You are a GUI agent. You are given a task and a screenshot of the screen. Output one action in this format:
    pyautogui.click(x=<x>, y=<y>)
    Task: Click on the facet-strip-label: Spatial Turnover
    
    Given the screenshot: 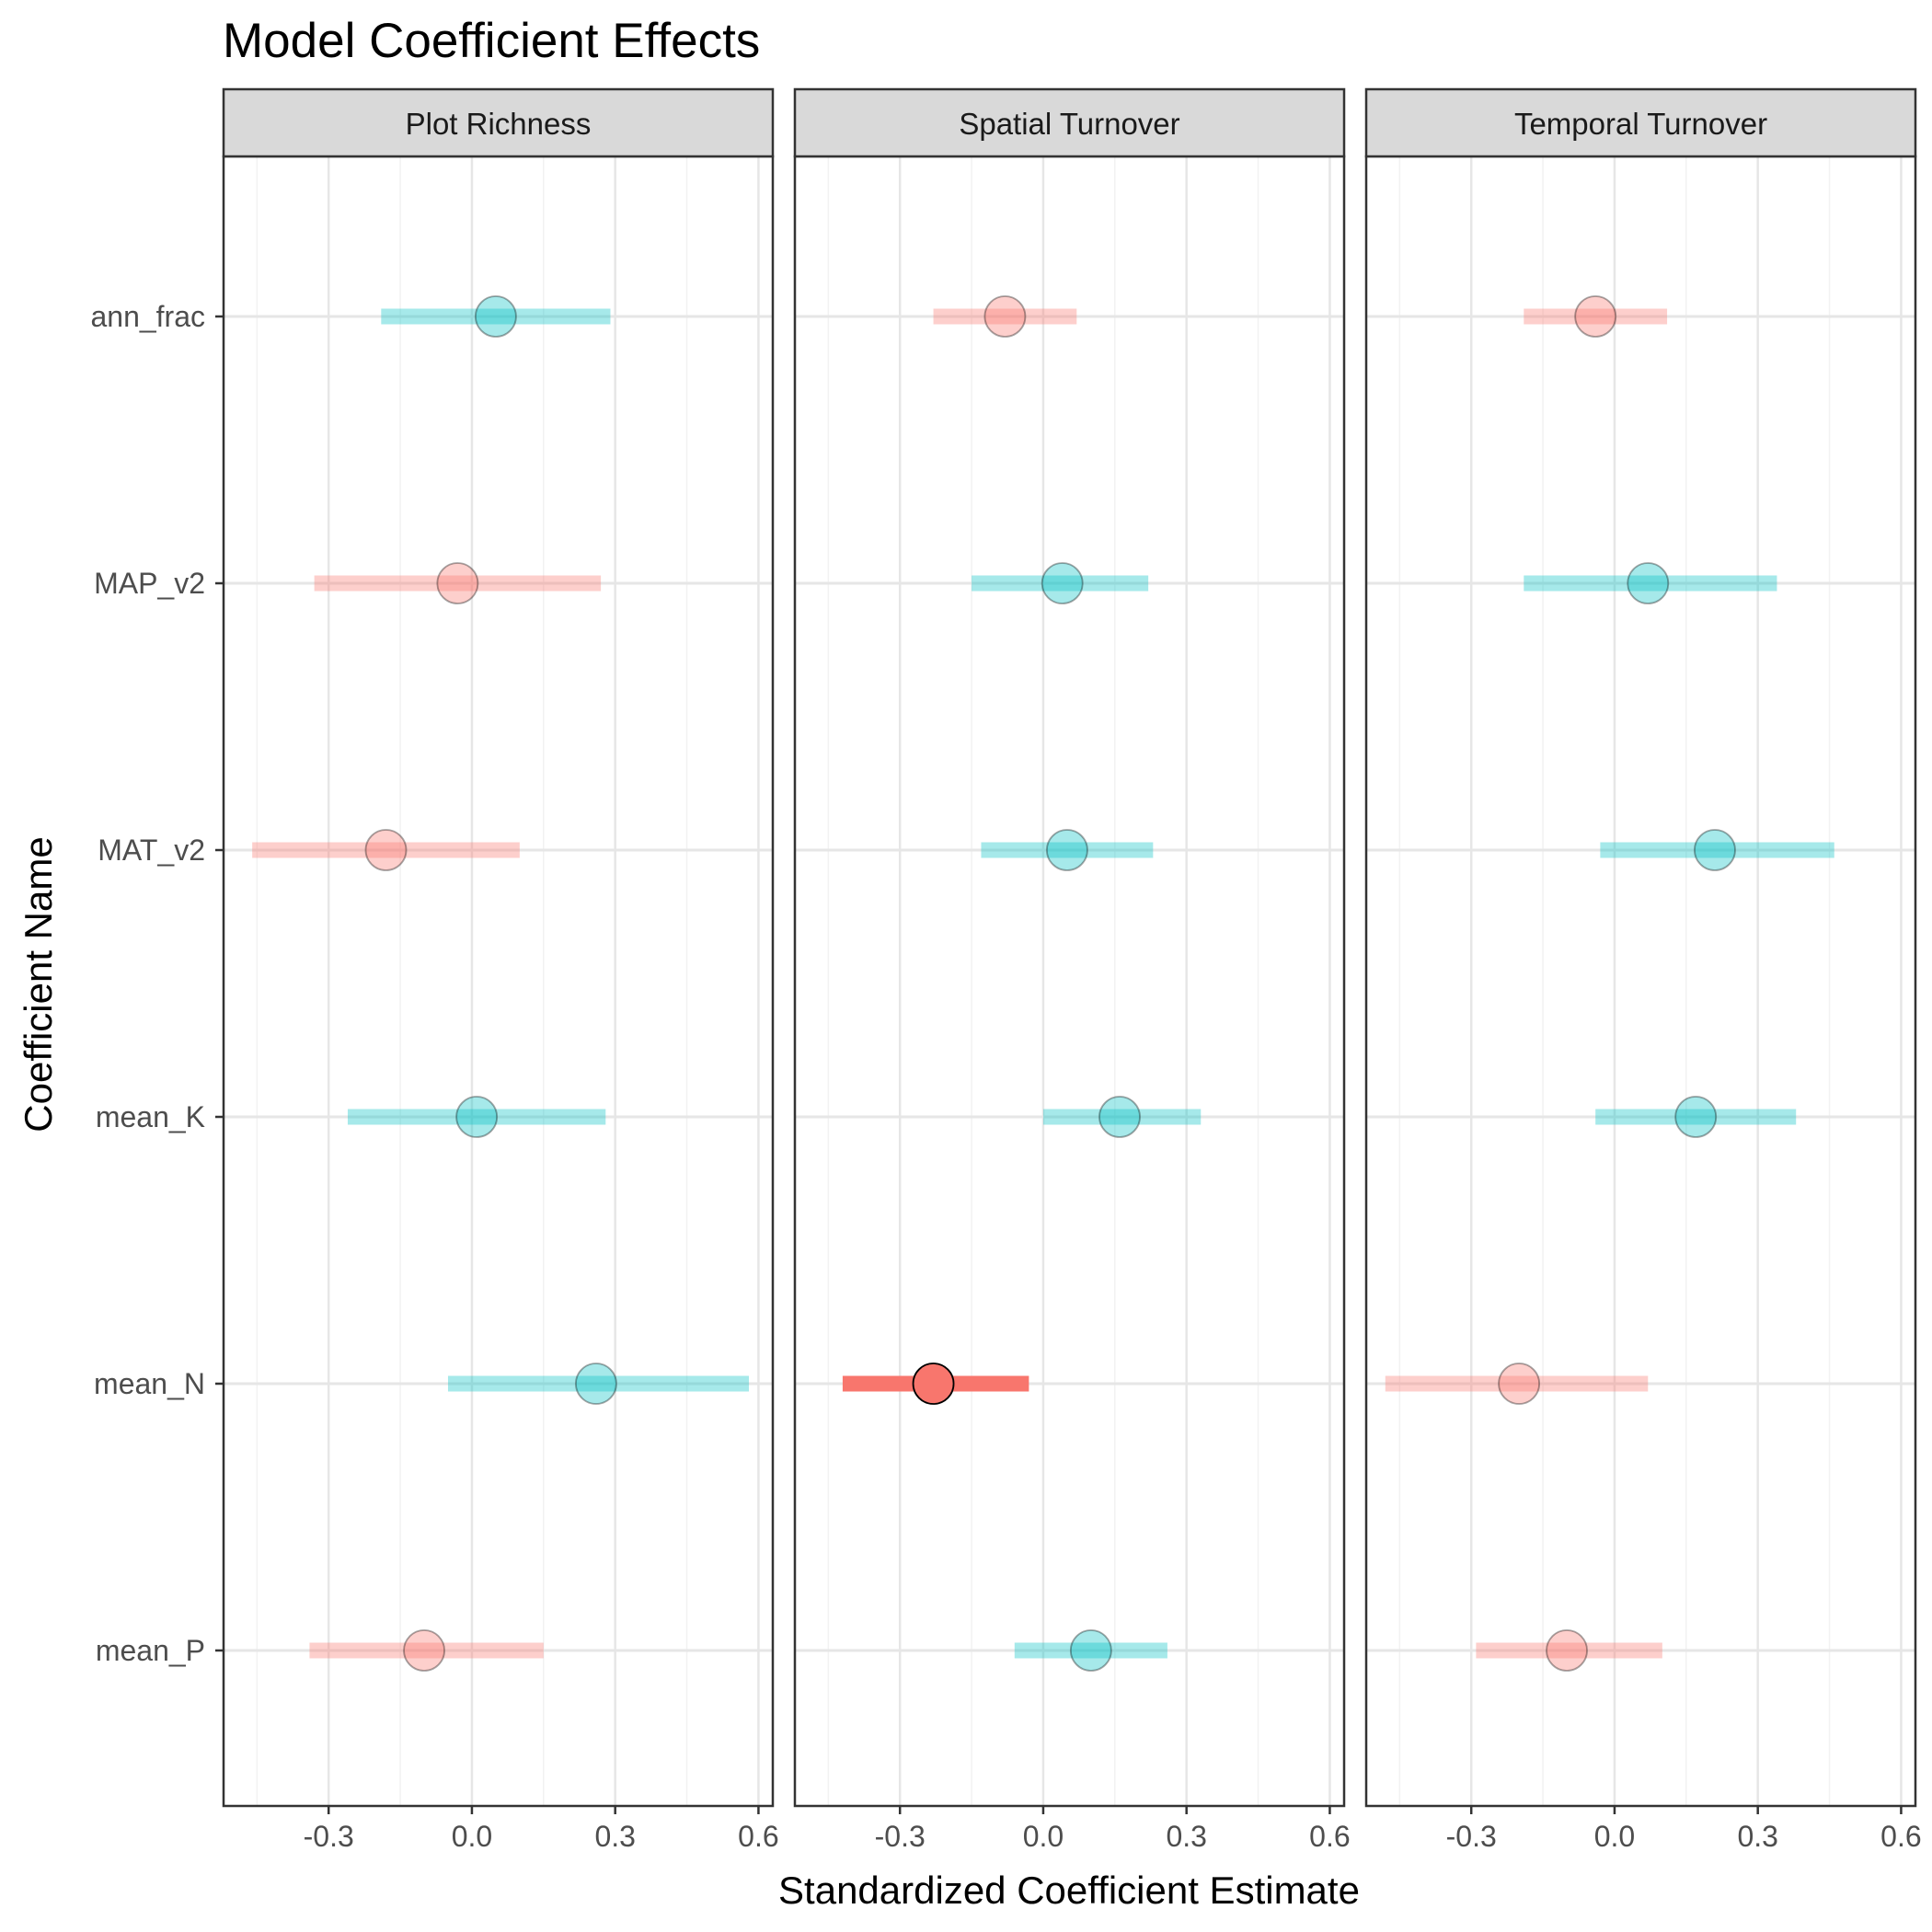 What is the action you would take?
    pyautogui.click(x=1069, y=124)
    